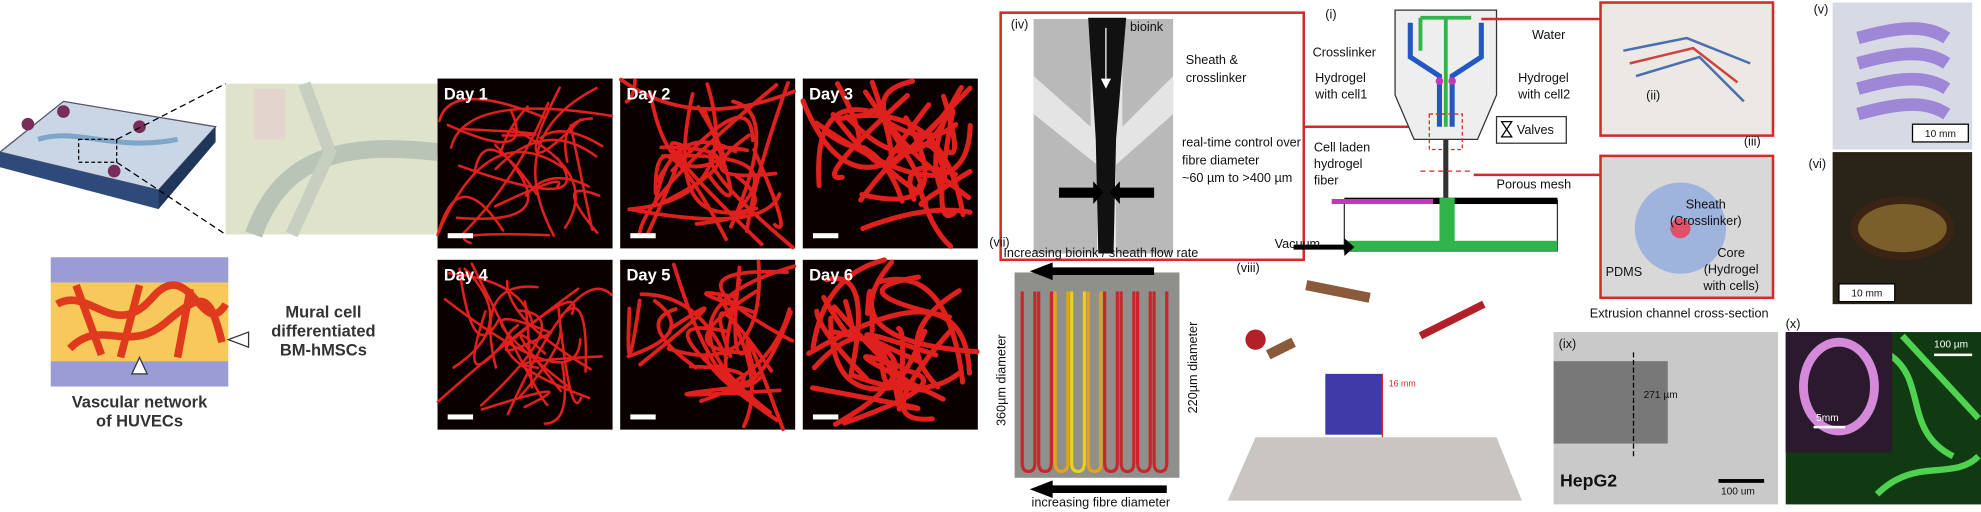  What do you see at coordinates (1298, 244) in the screenshot?
I see `label: Vacuum` at bounding box center [1298, 244].